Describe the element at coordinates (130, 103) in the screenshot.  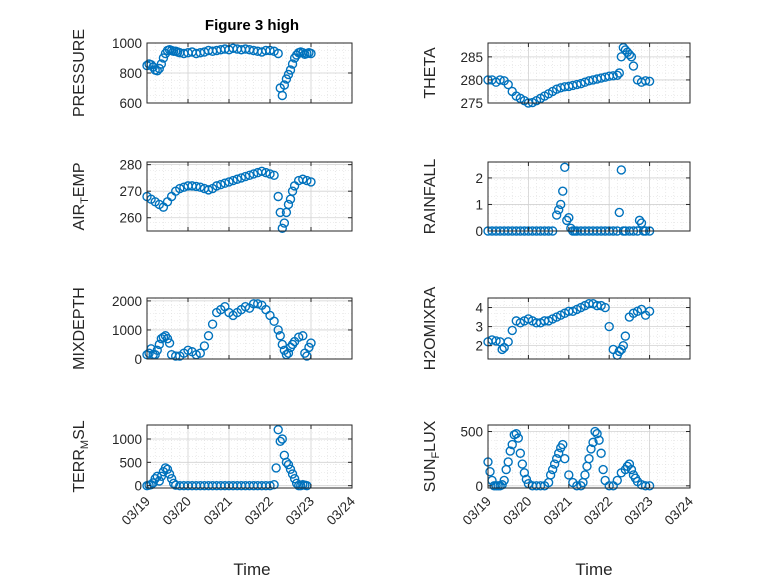
I see `y-tick-label: 600` at that location.